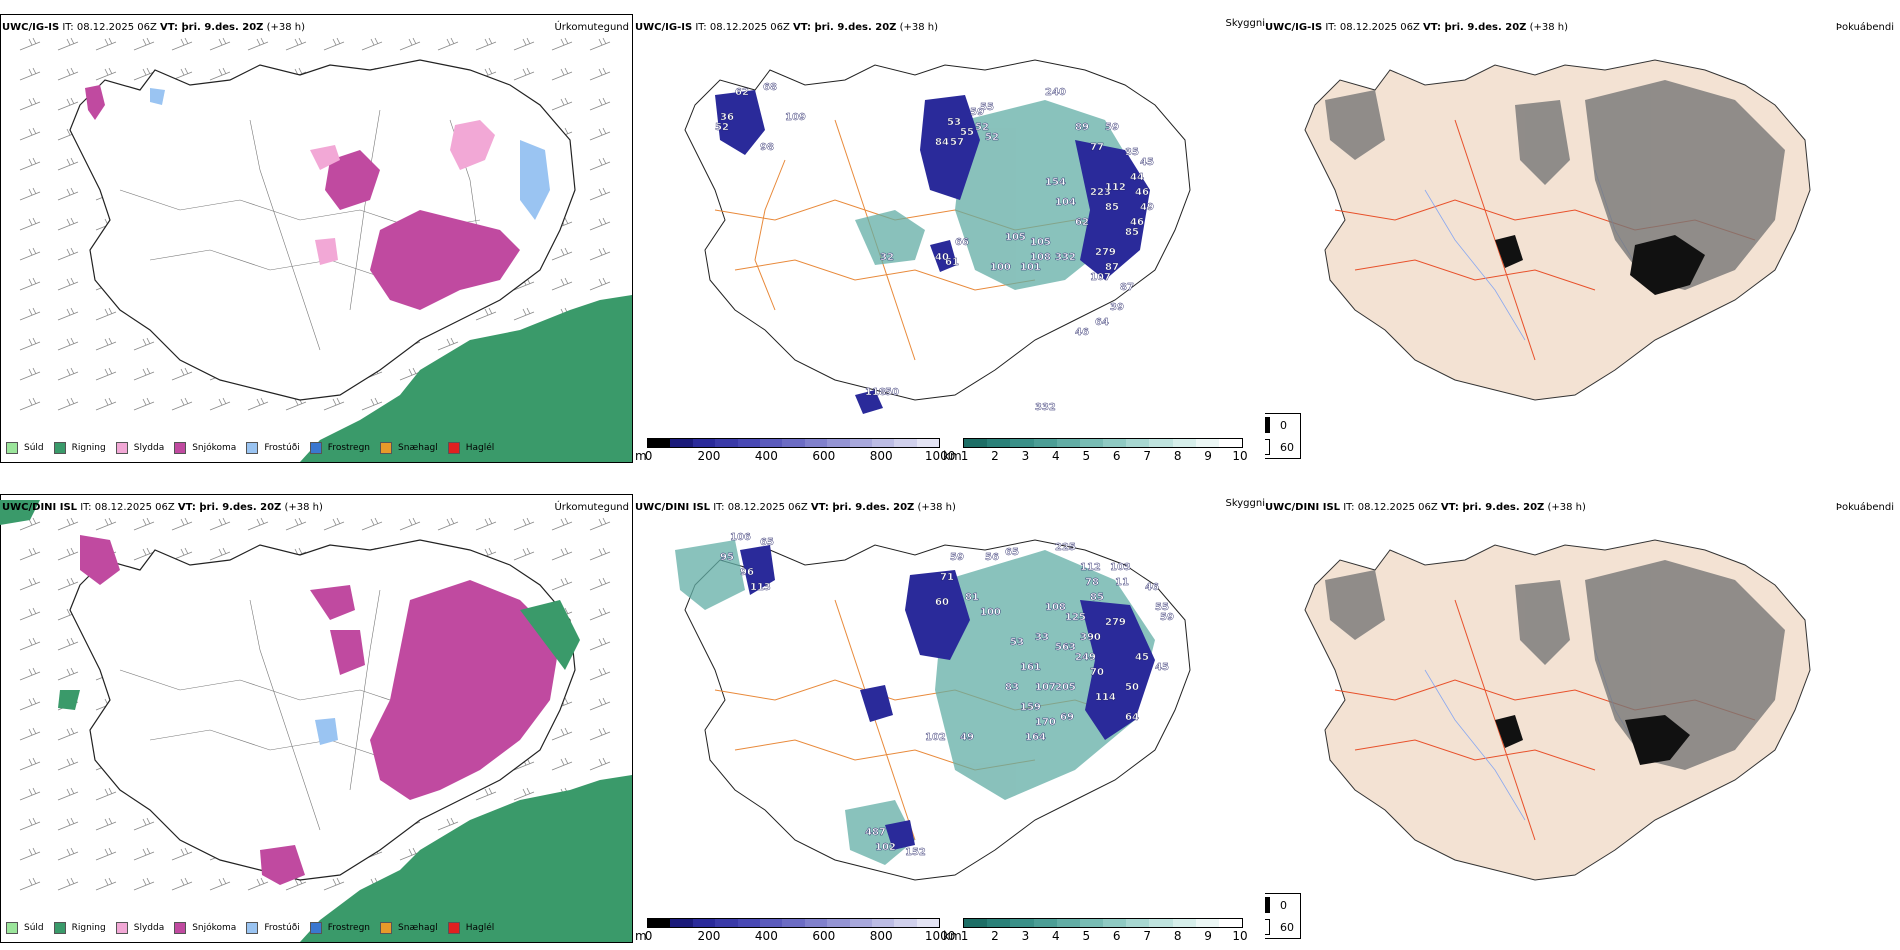  What do you see at coordinates (1117, 307) in the screenshot?
I see `ceiling-value-label: 39` at bounding box center [1117, 307].